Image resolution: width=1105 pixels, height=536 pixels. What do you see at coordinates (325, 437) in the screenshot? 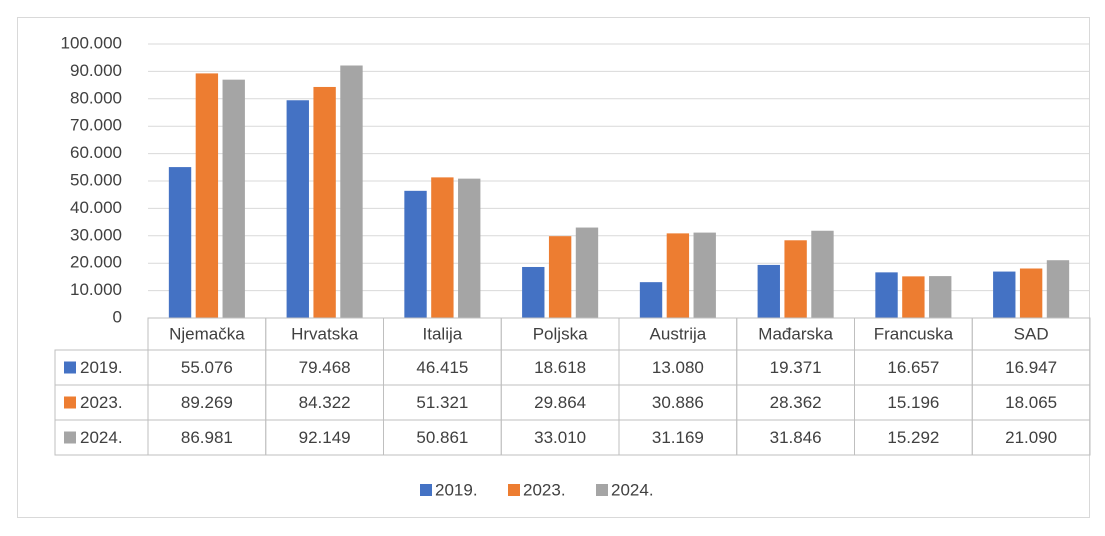
I see `table-value: 92.149` at bounding box center [325, 437].